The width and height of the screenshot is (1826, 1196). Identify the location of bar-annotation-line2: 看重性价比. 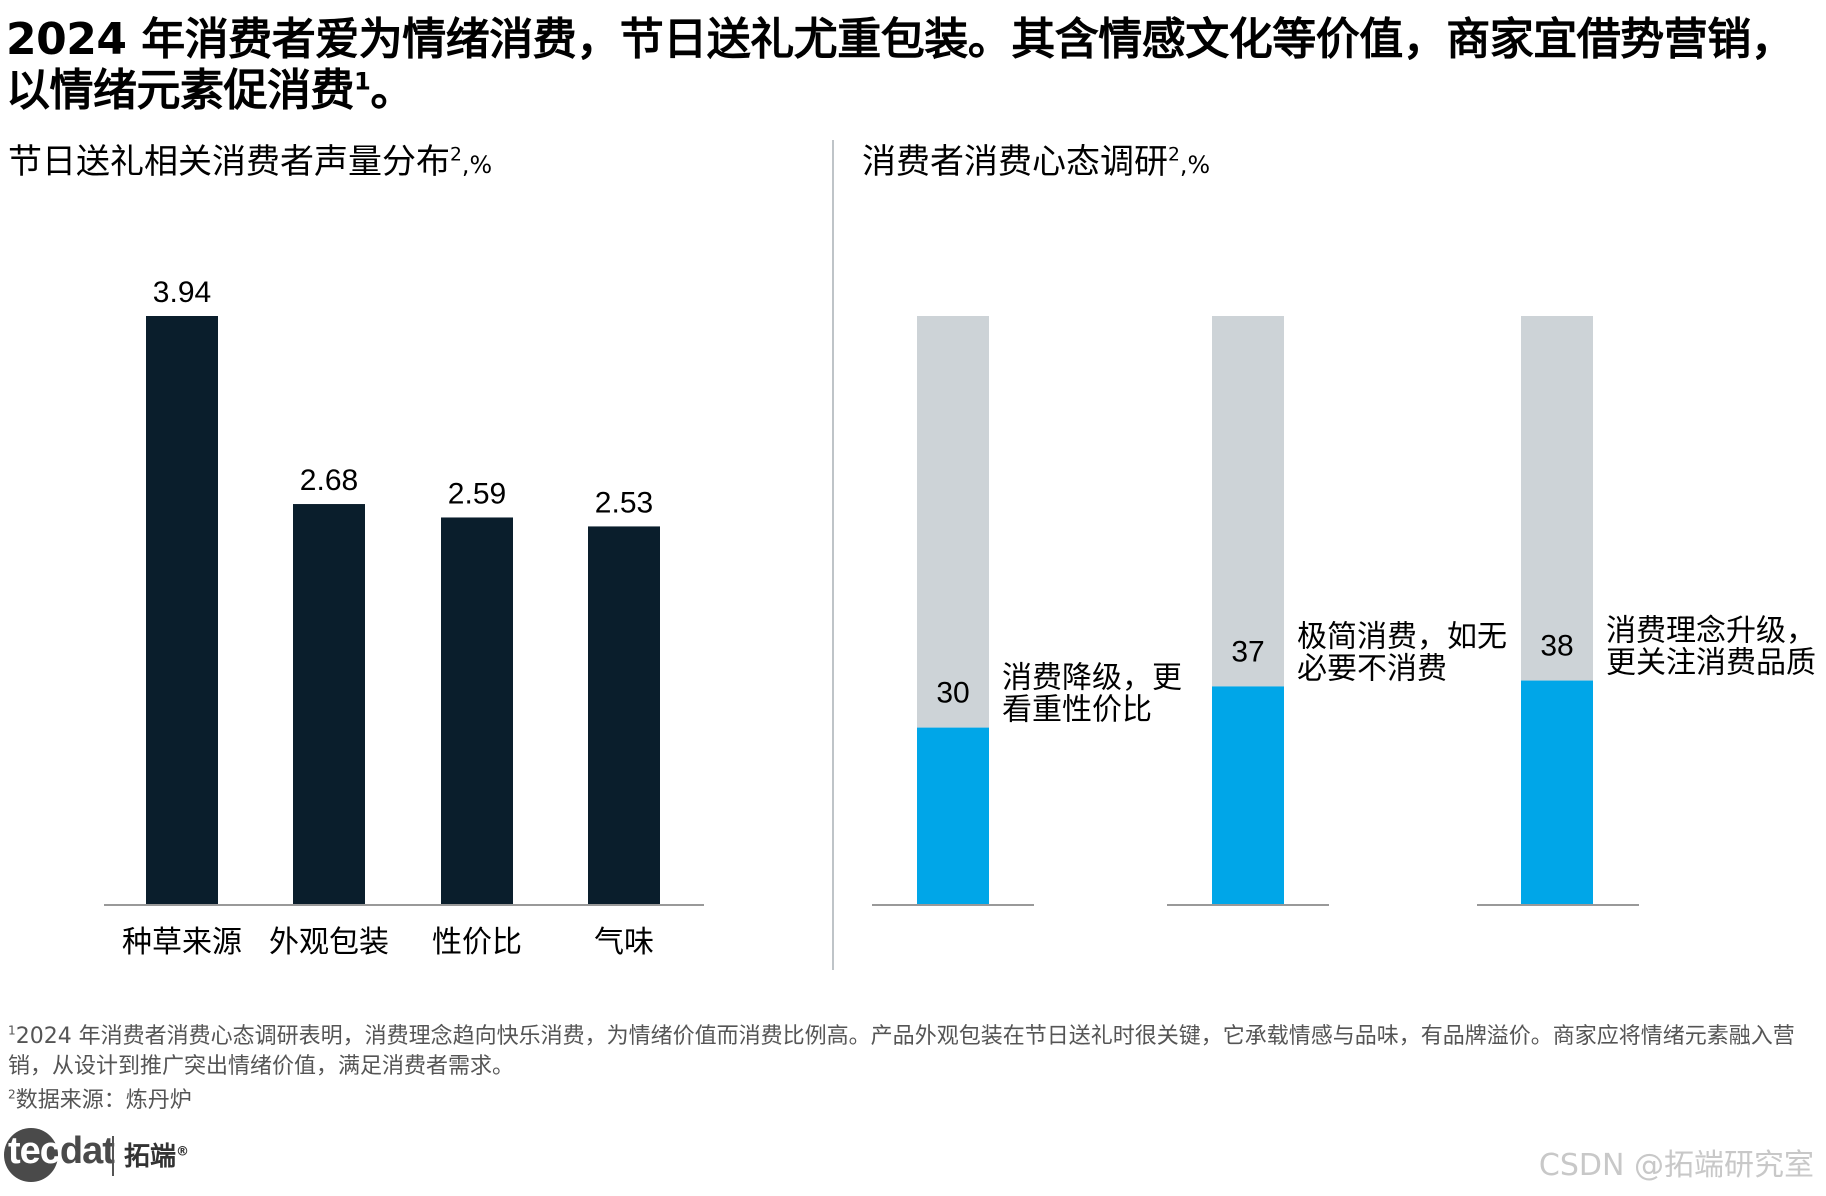
(1077, 710).